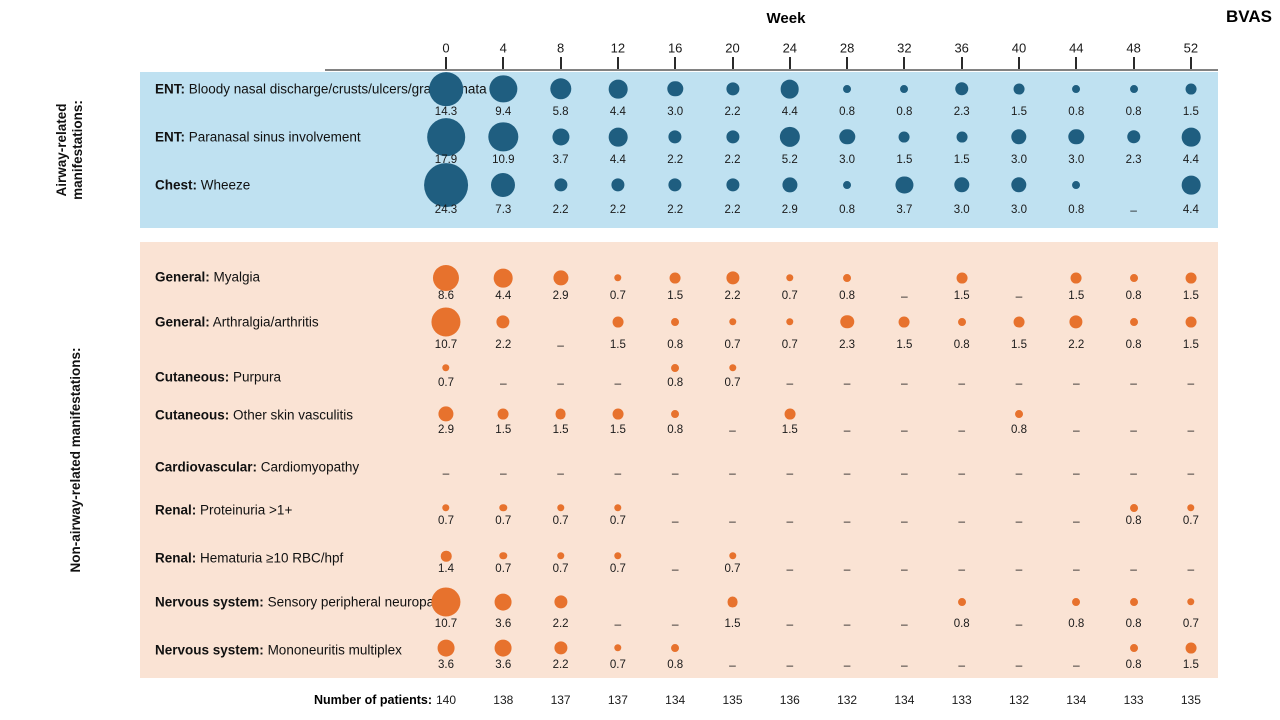  I want to click on bubble-value: 17.9, so click(446, 160).